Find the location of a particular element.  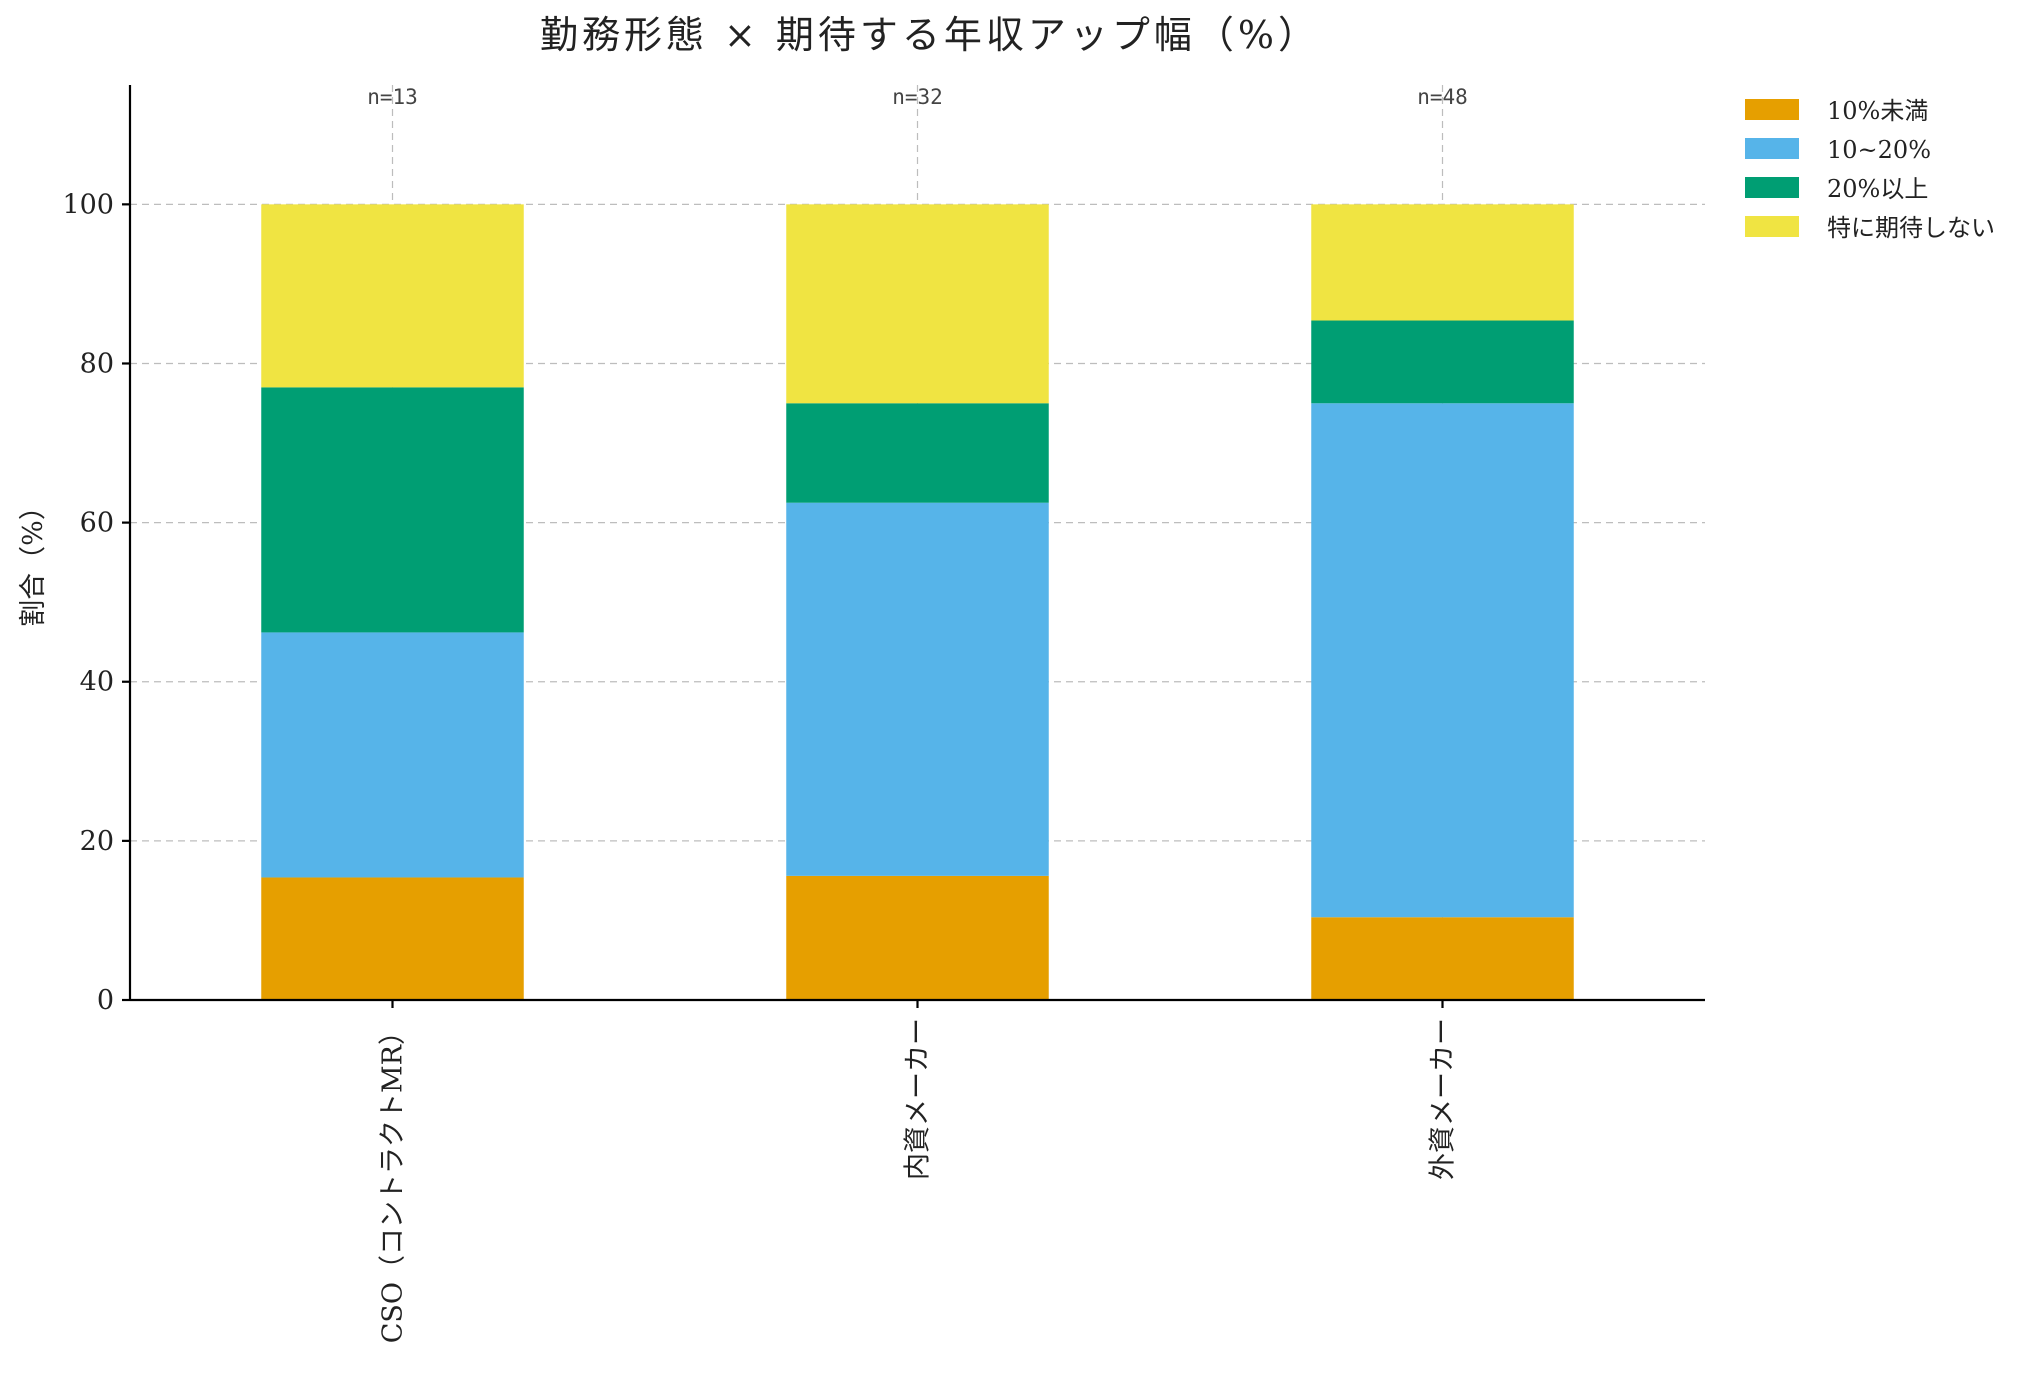

y-tick-label-0: 0 is located at coordinates (105, 1000).